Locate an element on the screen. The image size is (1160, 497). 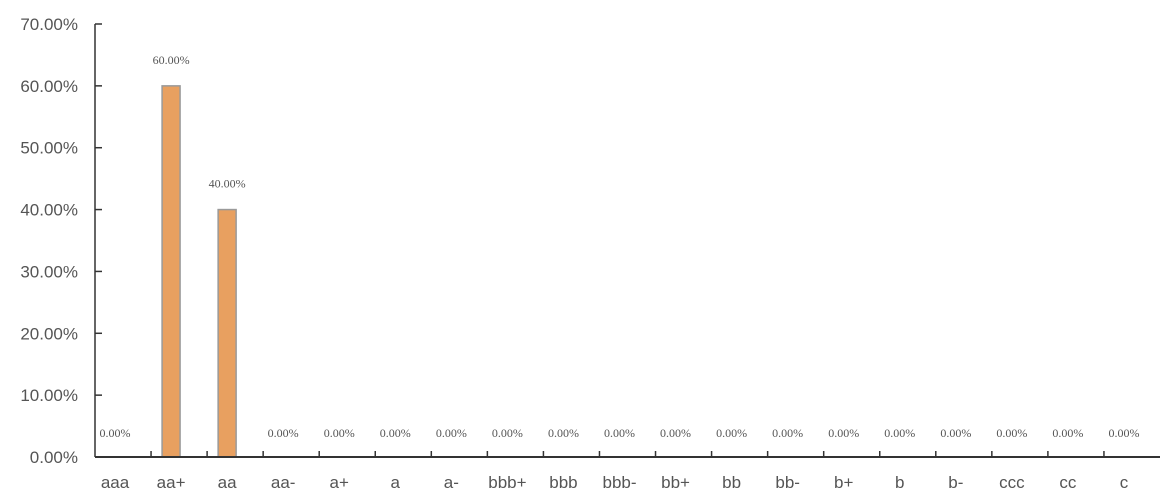
x-tick-label: b- is located at coordinates (955, 482).